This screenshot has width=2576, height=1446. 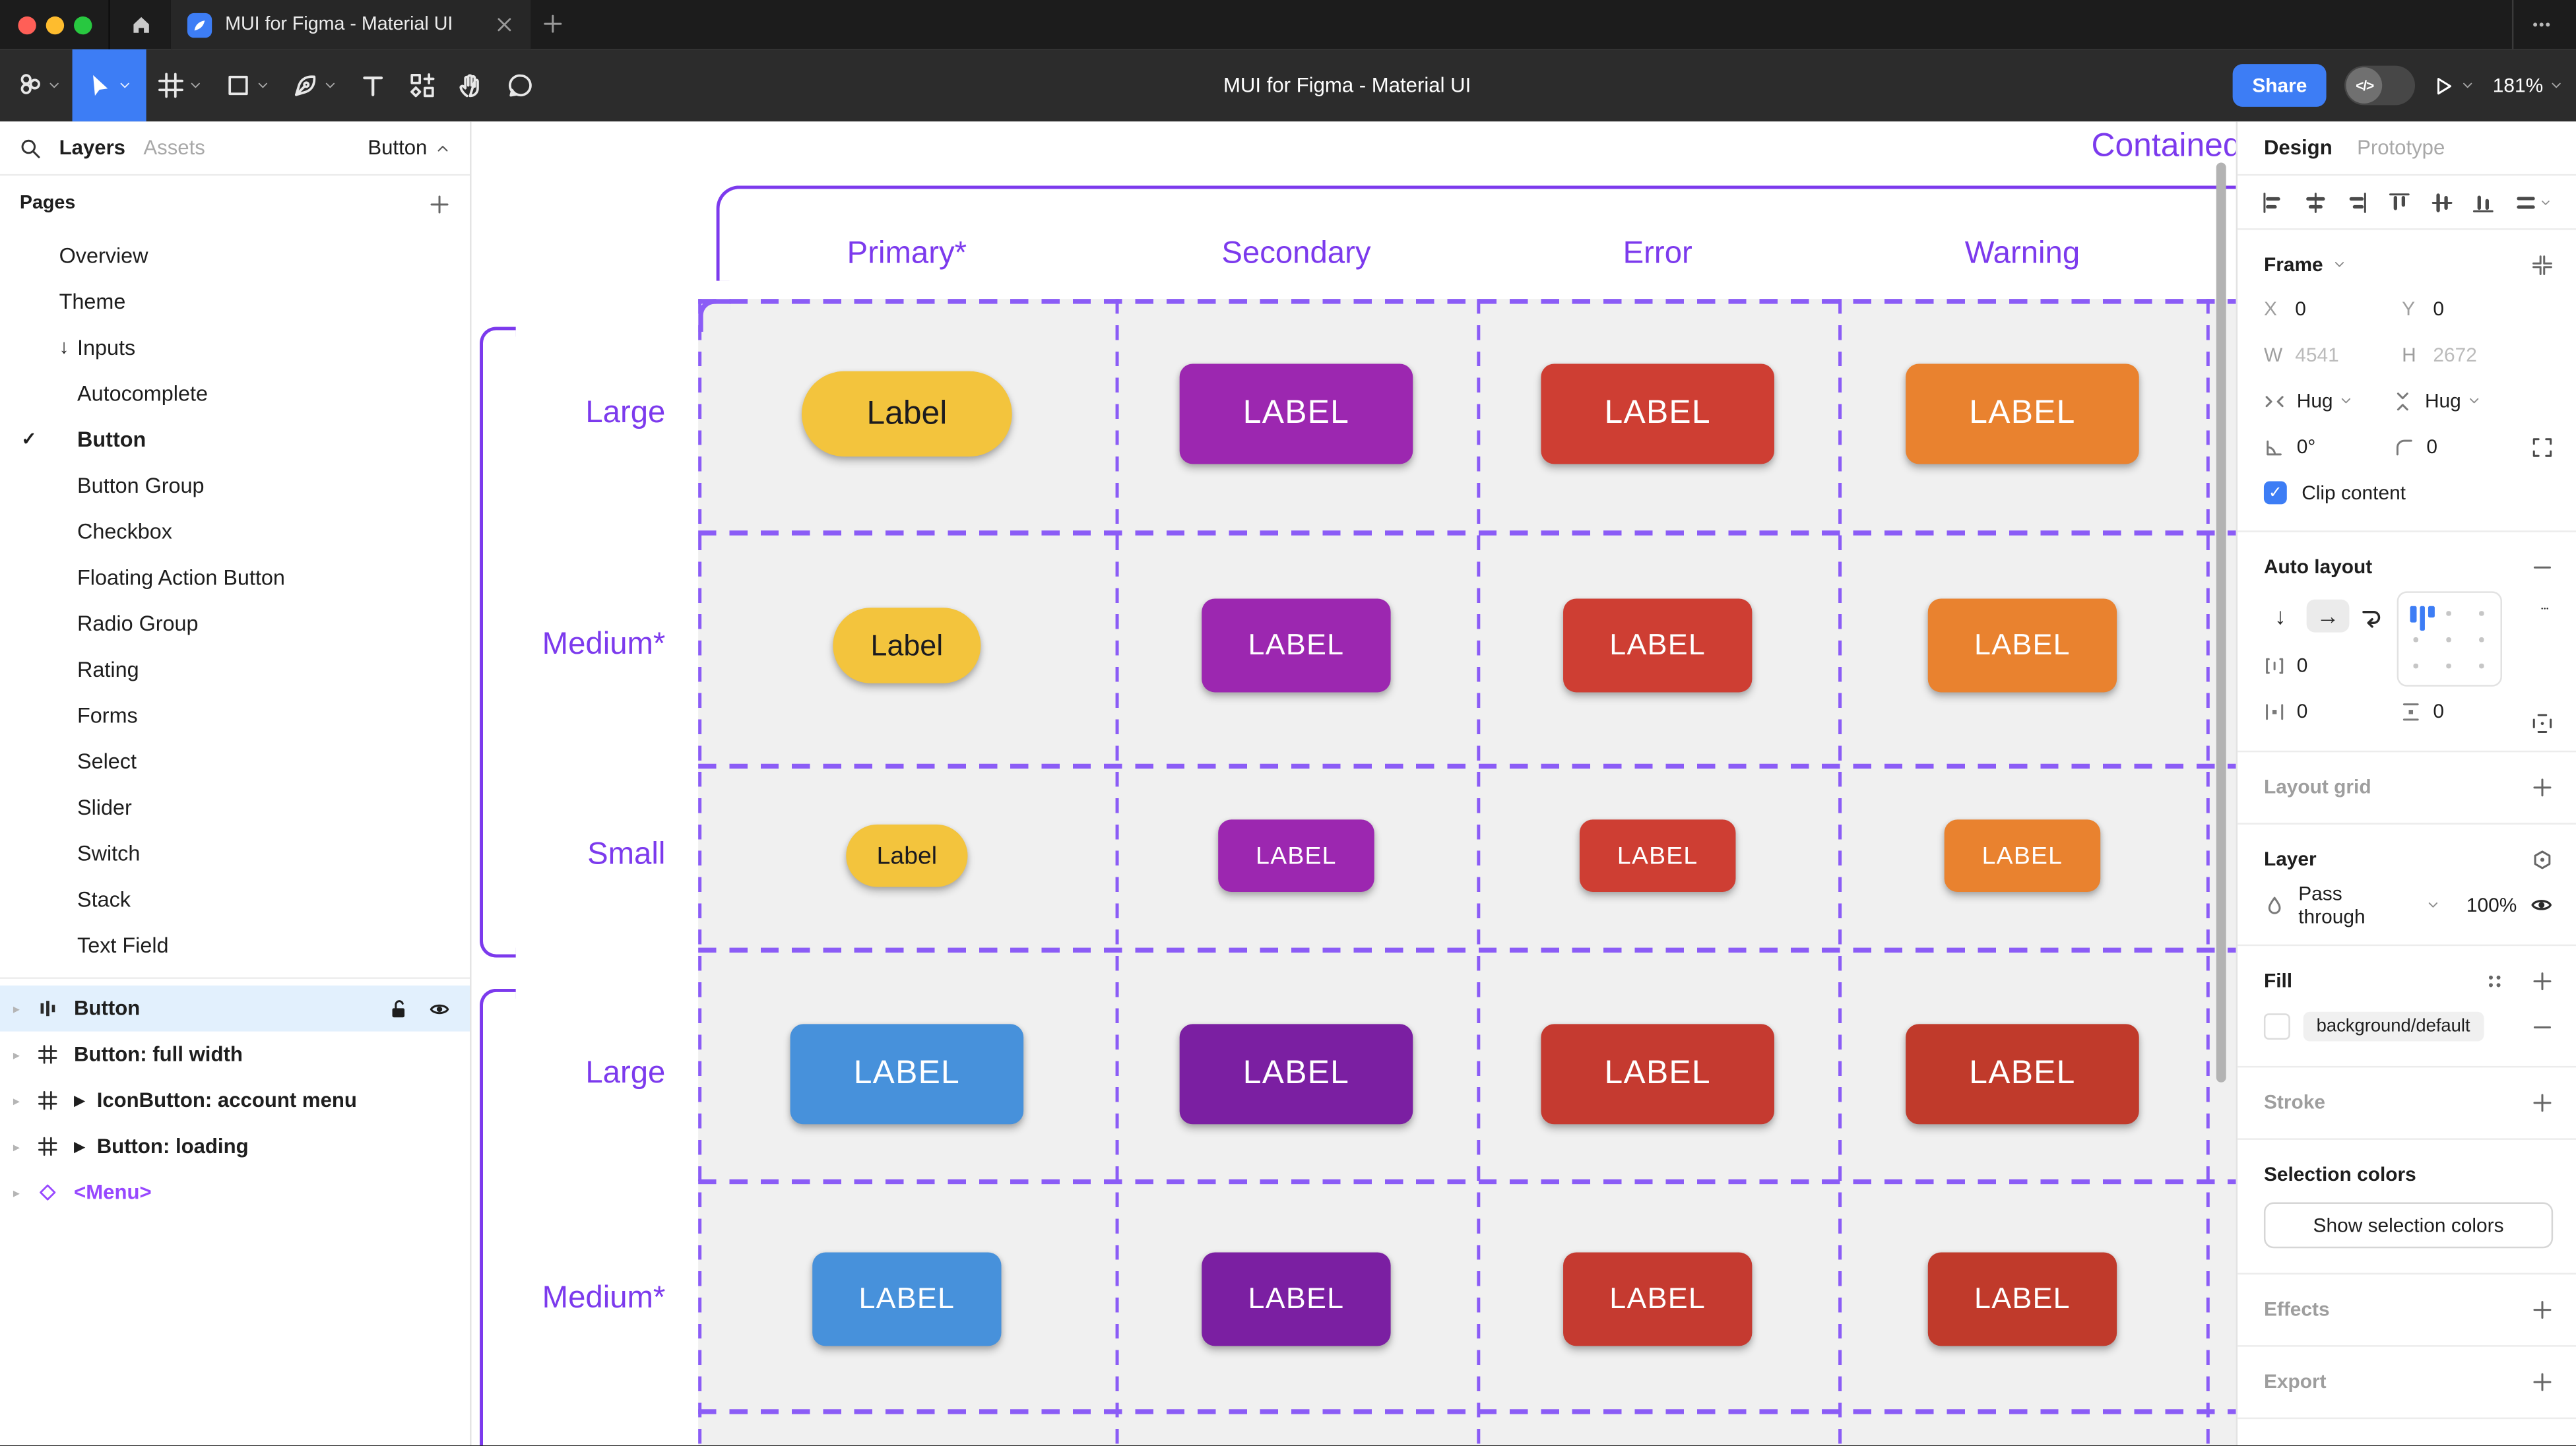 I want to click on canvas-button-r5-c3: LABEL, so click(x=1658, y=1299).